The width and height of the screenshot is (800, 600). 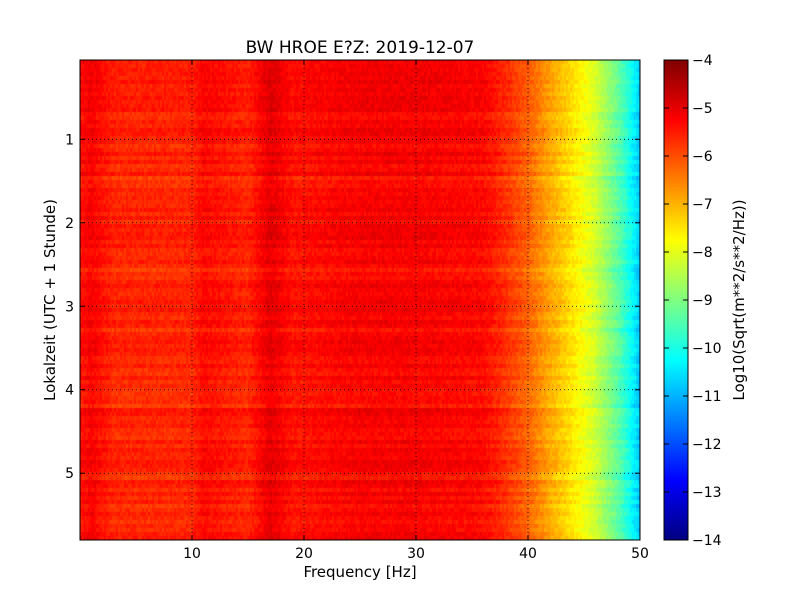 I want to click on x-tick-label: 10, so click(x=192, y=554).